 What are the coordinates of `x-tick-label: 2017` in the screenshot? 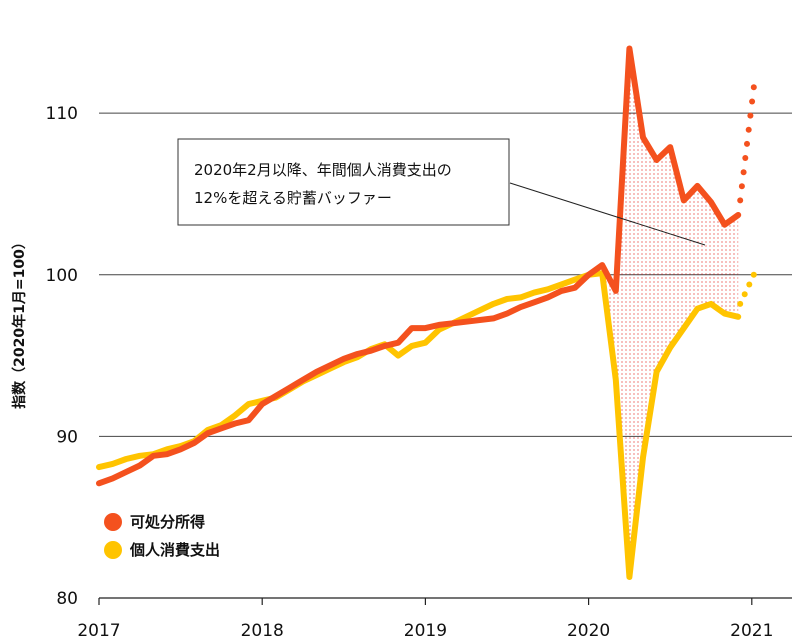 It's located at (98, 630).